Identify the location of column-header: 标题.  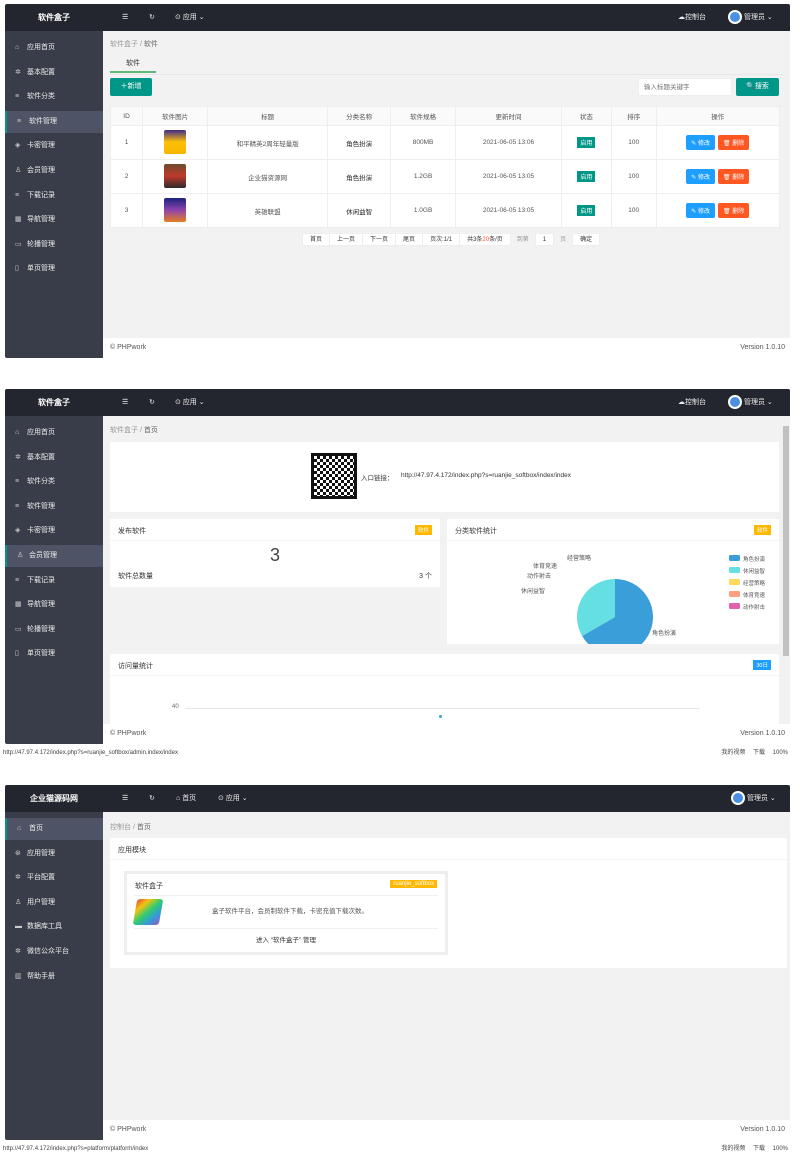
(268, 116).